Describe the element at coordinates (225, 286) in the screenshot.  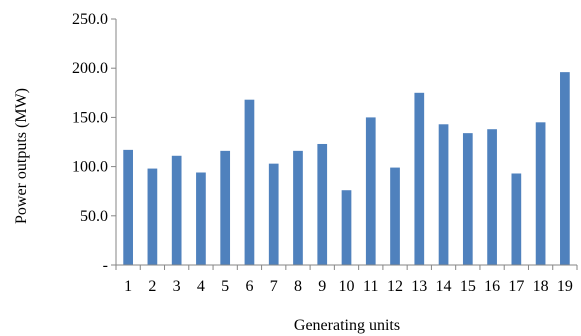
I see `x-tick-label: 5` at that location.